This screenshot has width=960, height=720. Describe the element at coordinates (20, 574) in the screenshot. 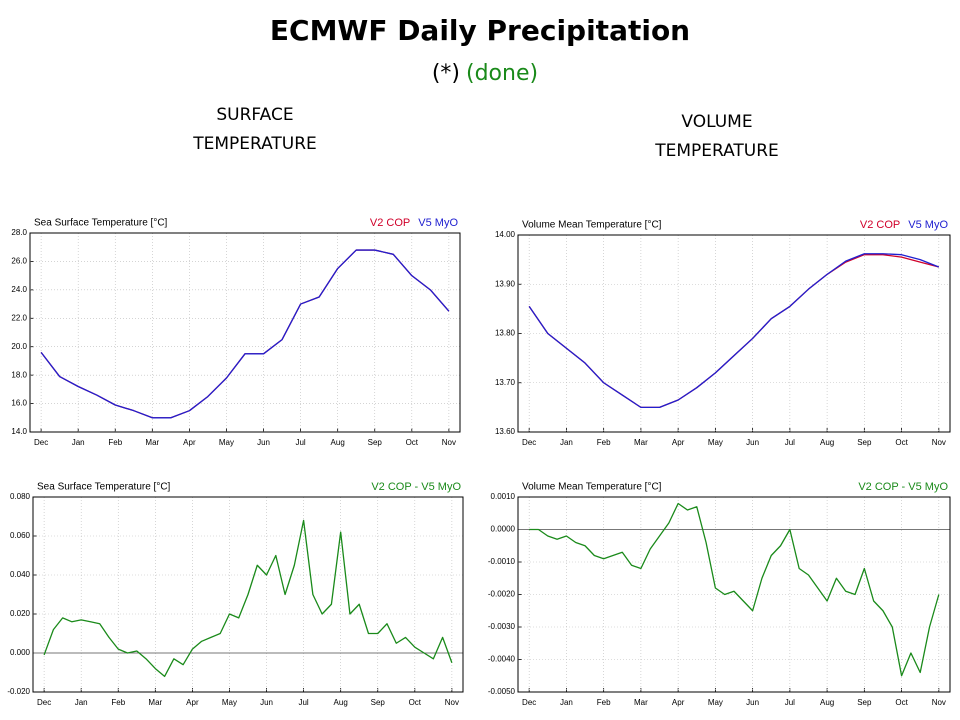

I see `y-tick-label: 0.040` at that location.